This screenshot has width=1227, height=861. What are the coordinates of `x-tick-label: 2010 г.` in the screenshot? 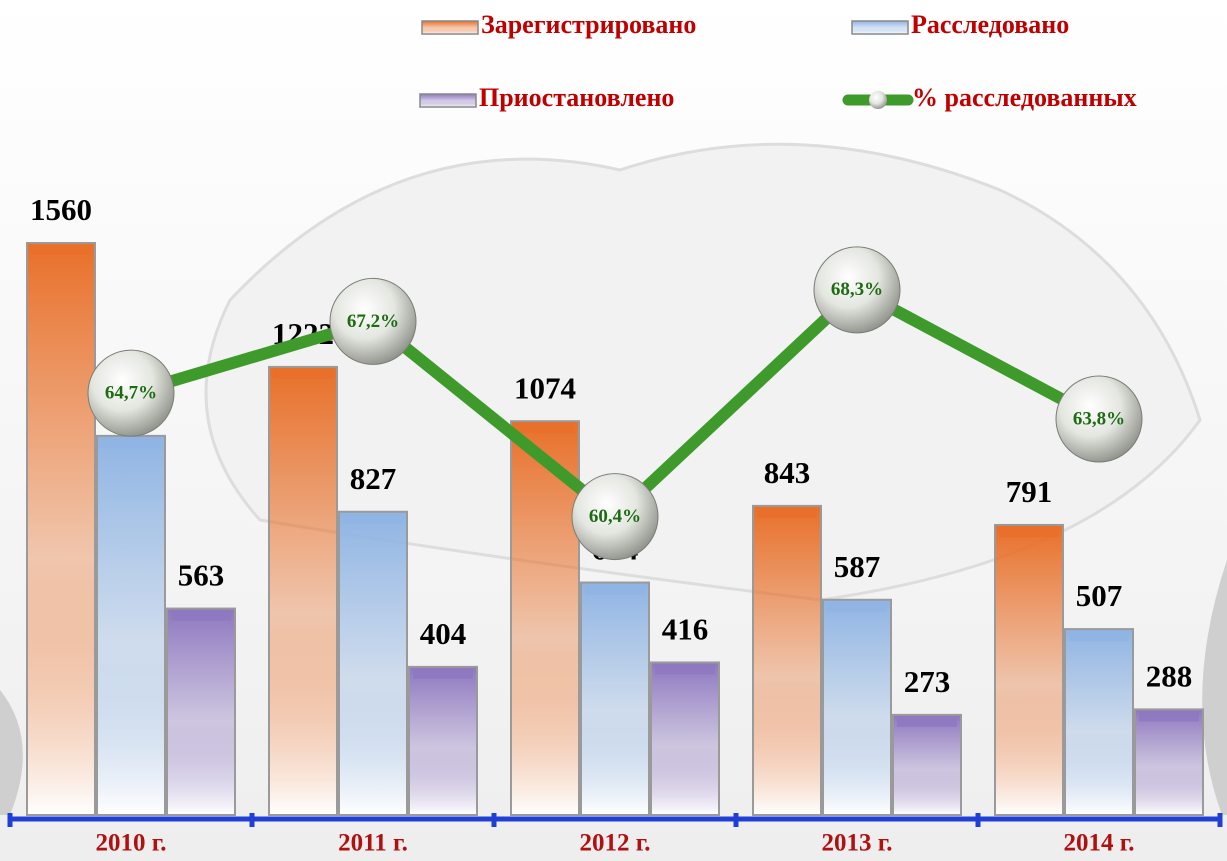 It's located at (130, 843).